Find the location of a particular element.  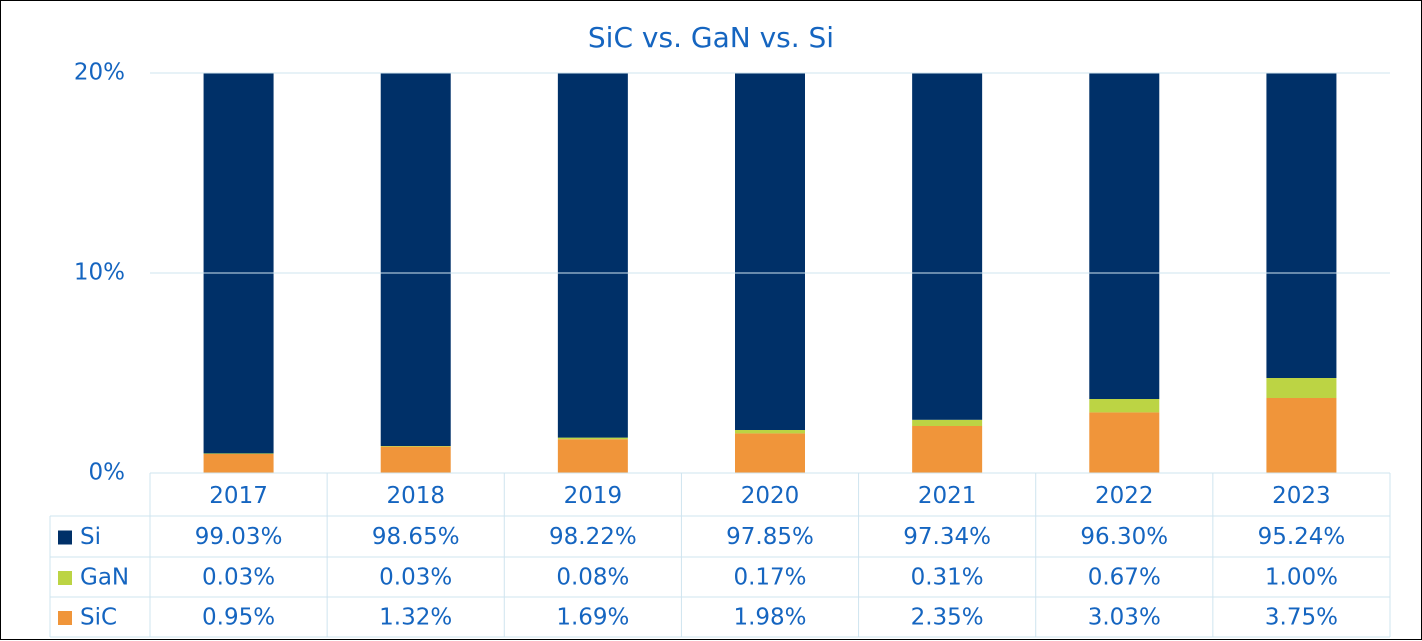

chart-title: SiC vs. GaN vs. Si is located at coordinates (711, 37).